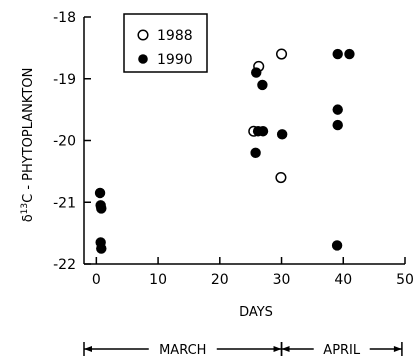  I want to click on y-tick-label: -21, so click(64, 203).